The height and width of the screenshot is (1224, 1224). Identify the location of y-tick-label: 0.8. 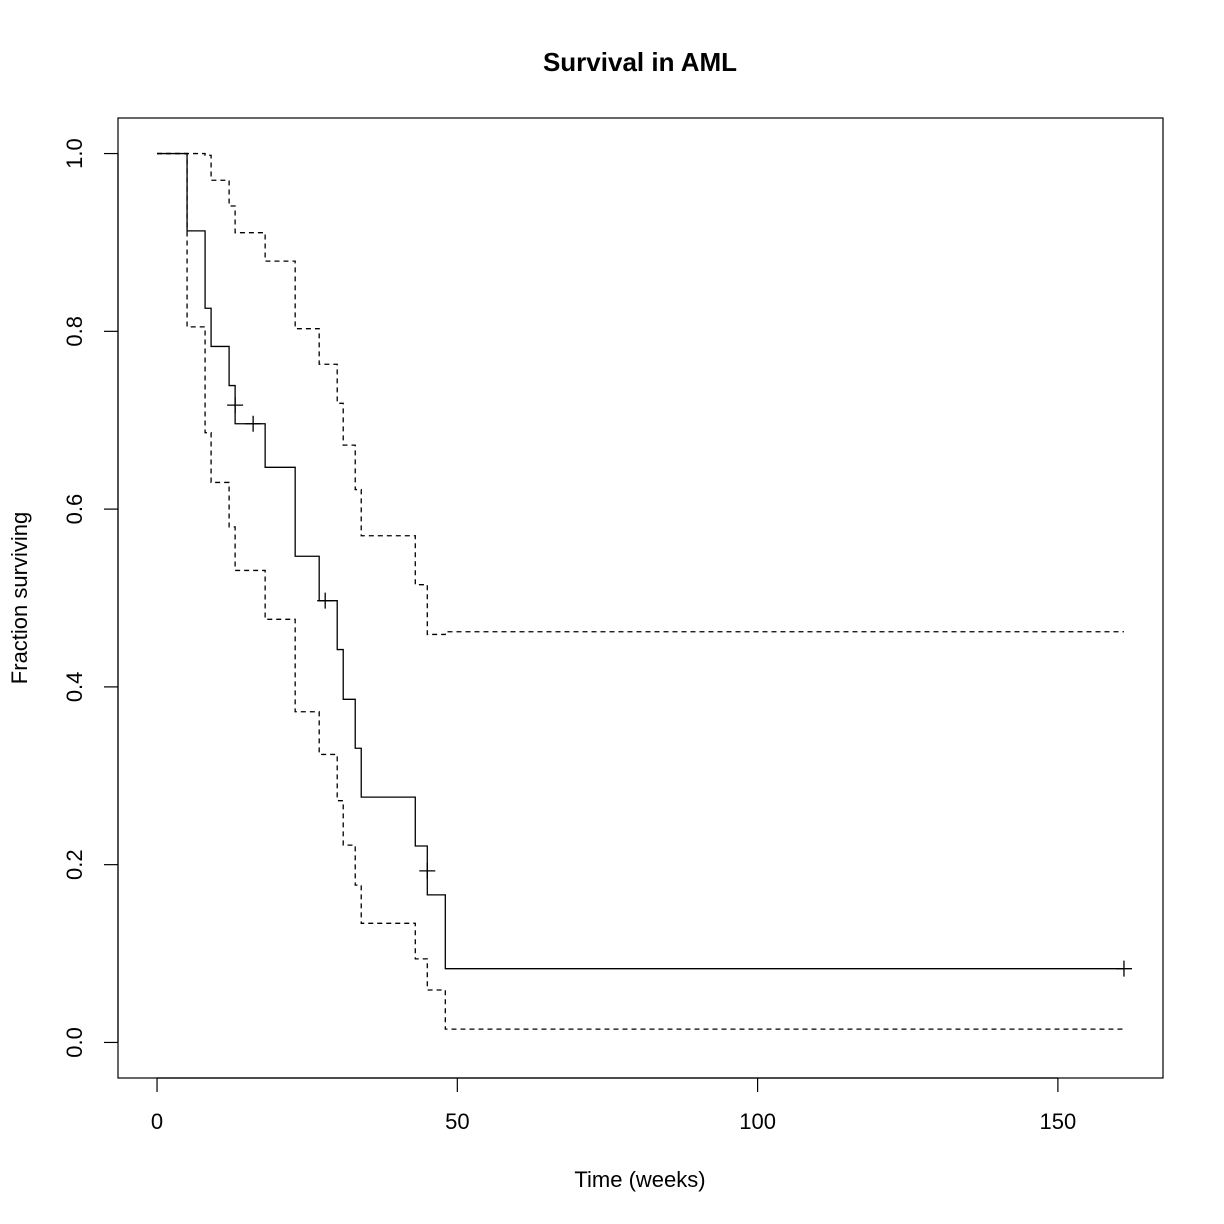
(74, 331).